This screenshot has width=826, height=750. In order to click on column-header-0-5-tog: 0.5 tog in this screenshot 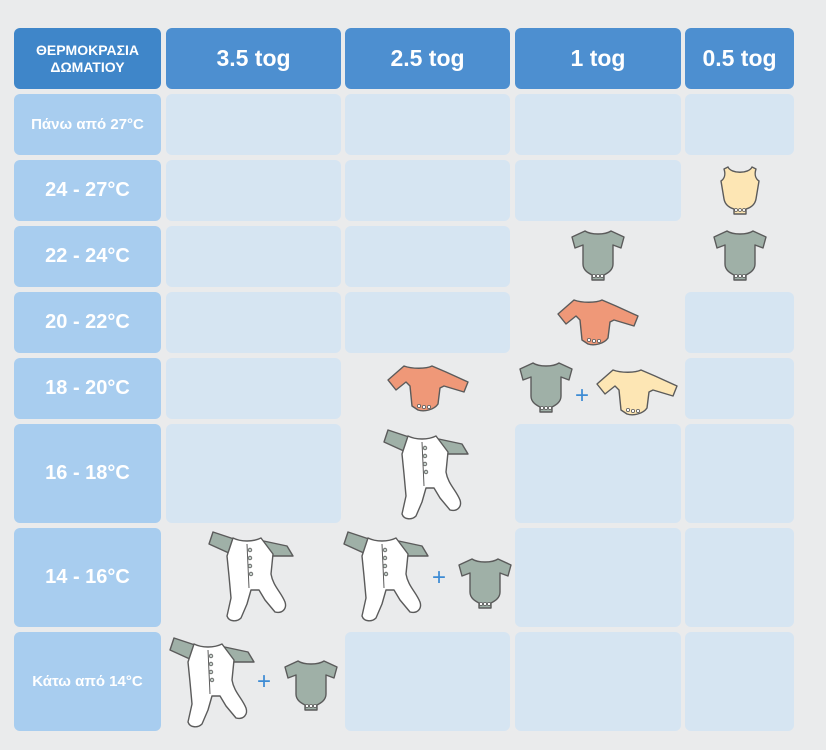, I will do `click(739, 58)`.